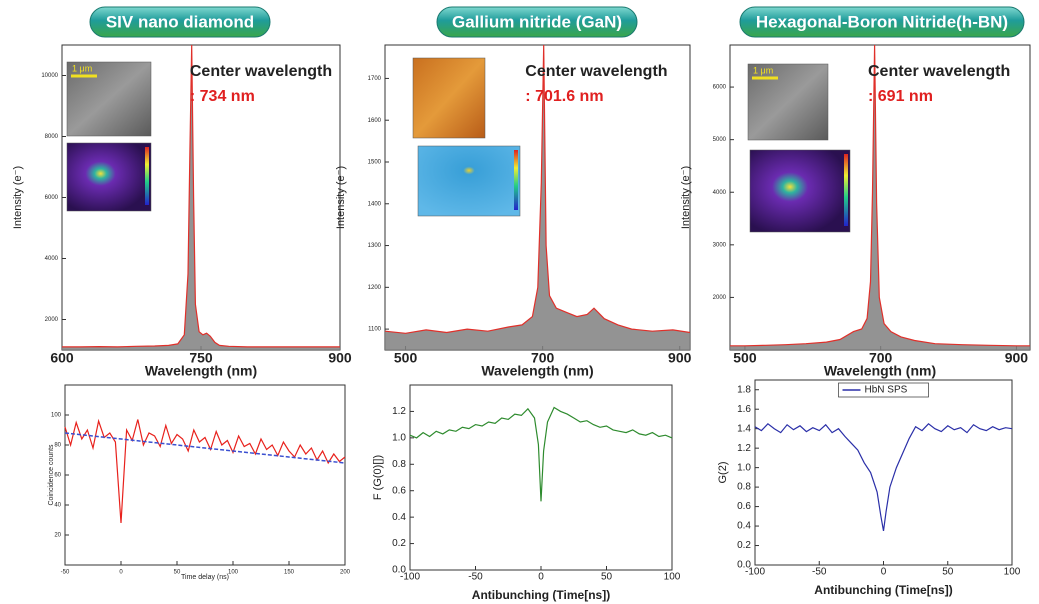  What do you see at coordinates (723, 473) in the screenshot?
I see `y-axis-label: G(2)` at bounding box center [723, 473].